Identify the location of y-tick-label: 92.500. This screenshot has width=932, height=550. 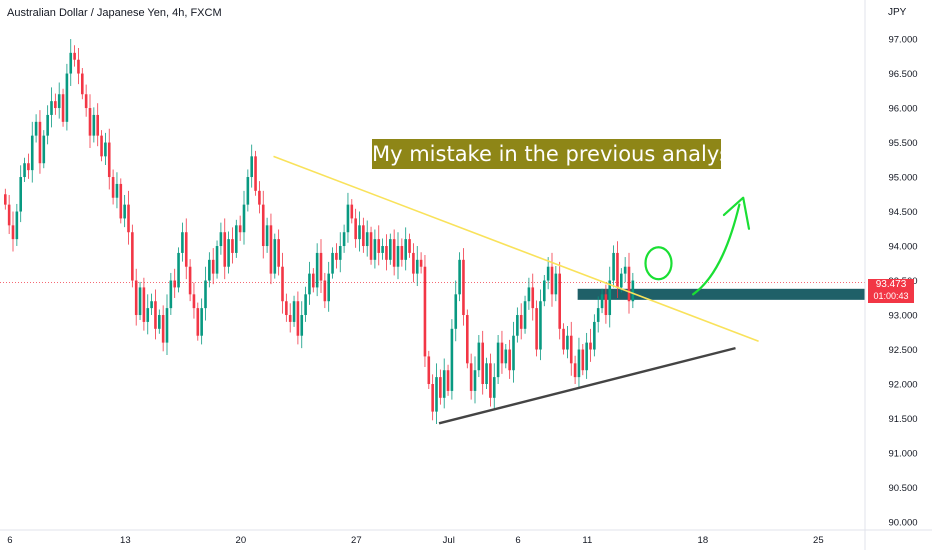
(902, 350).